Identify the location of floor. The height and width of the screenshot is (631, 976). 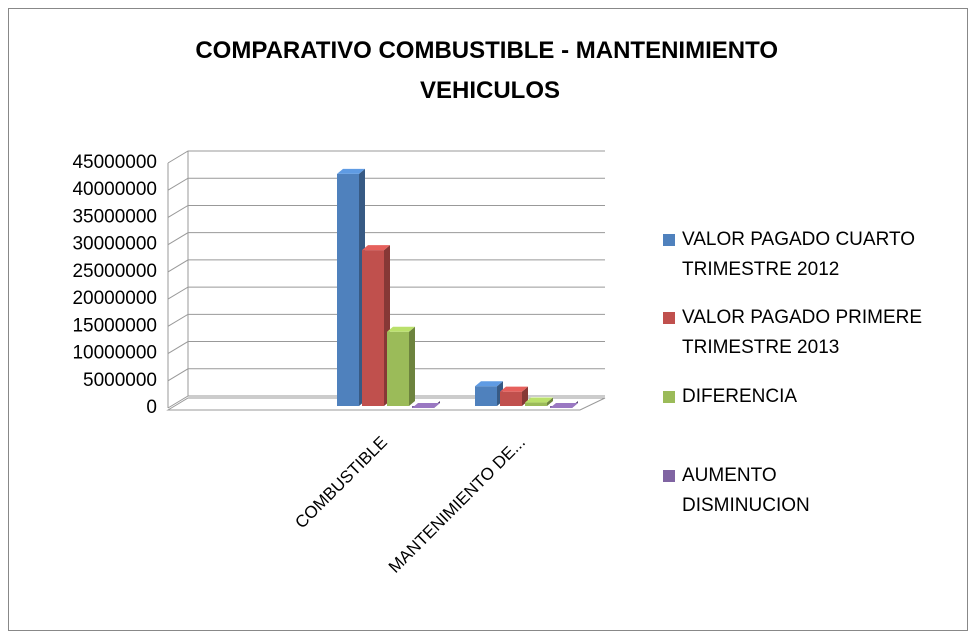
(386, 404).